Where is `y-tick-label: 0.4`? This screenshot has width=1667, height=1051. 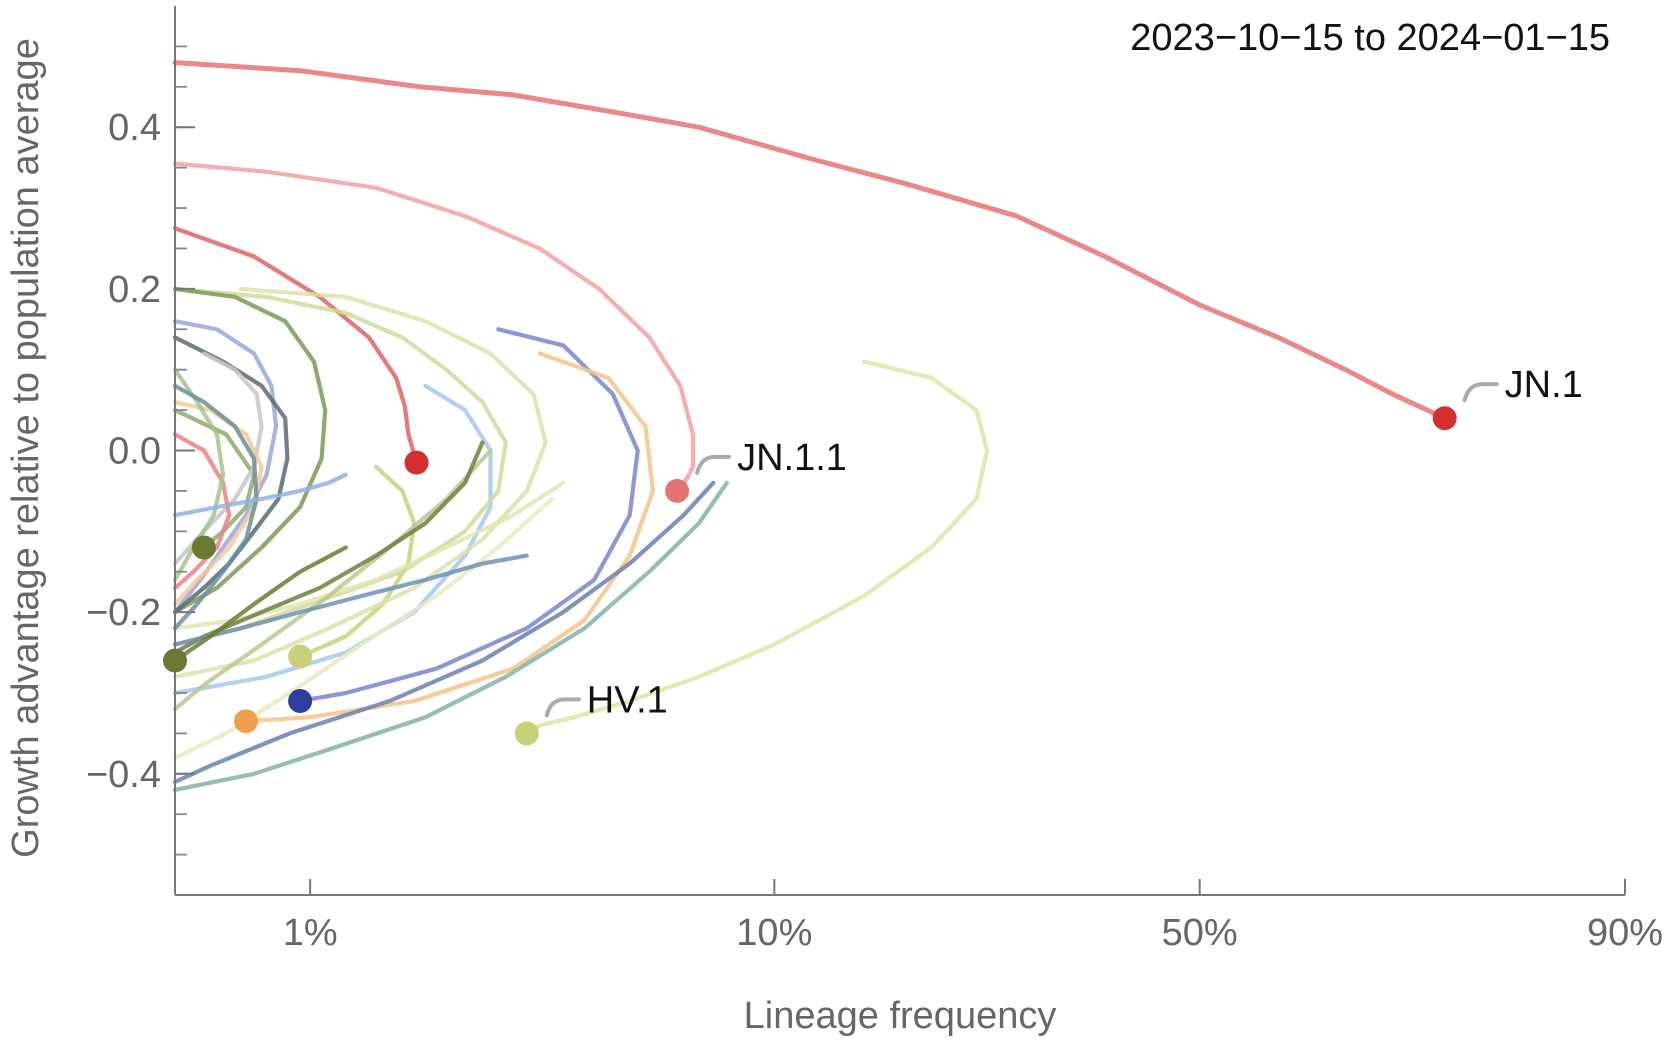
y-tick-label: 0.4 is located at coordinates (134, 128).